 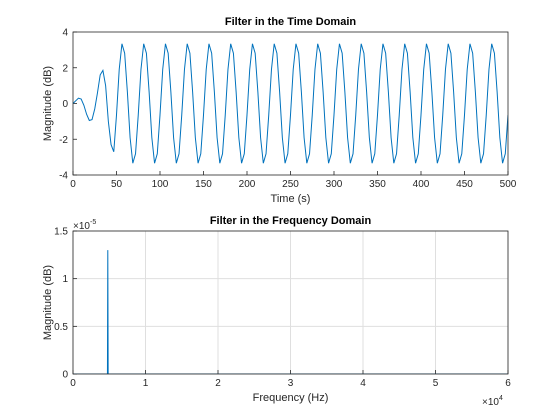 I want to click on x-tick-label: 100, so click(x=160, y=184).